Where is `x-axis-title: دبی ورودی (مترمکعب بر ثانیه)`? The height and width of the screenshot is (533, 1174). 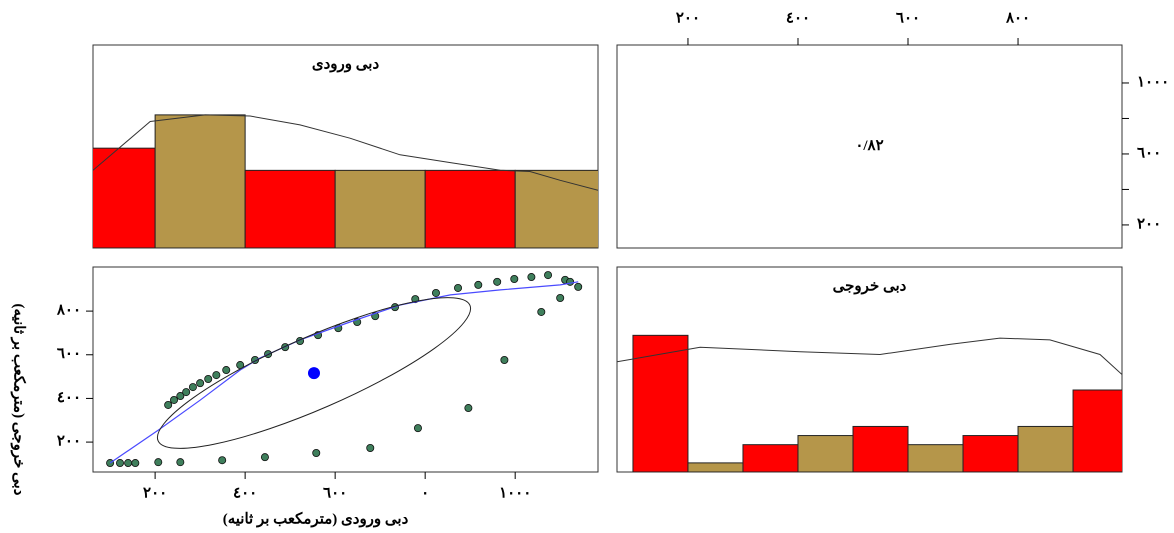
x-axis-title: دبی ورودی (مترمکعب بر ثانیه) is located at coordinates (316, 519).